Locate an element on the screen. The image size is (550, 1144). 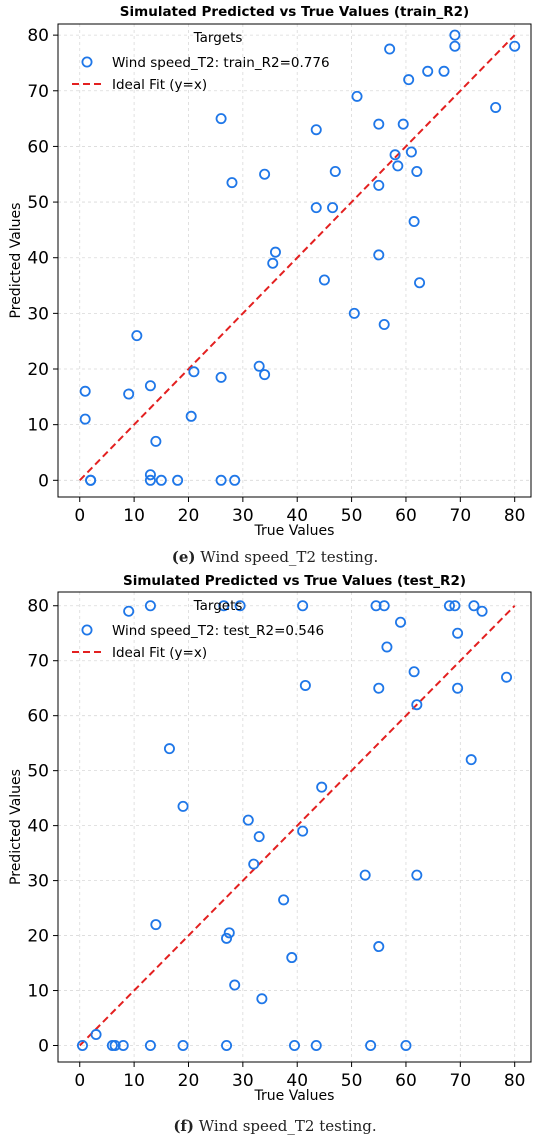
x-tick-label: 70 is located at coordinates (461, 516).